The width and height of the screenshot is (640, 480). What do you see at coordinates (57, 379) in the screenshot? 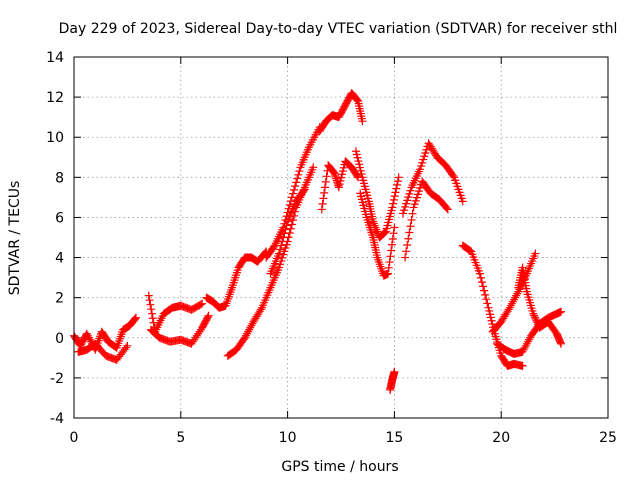
I see `y-tick-label: -2` at bounding box center [57, 379].